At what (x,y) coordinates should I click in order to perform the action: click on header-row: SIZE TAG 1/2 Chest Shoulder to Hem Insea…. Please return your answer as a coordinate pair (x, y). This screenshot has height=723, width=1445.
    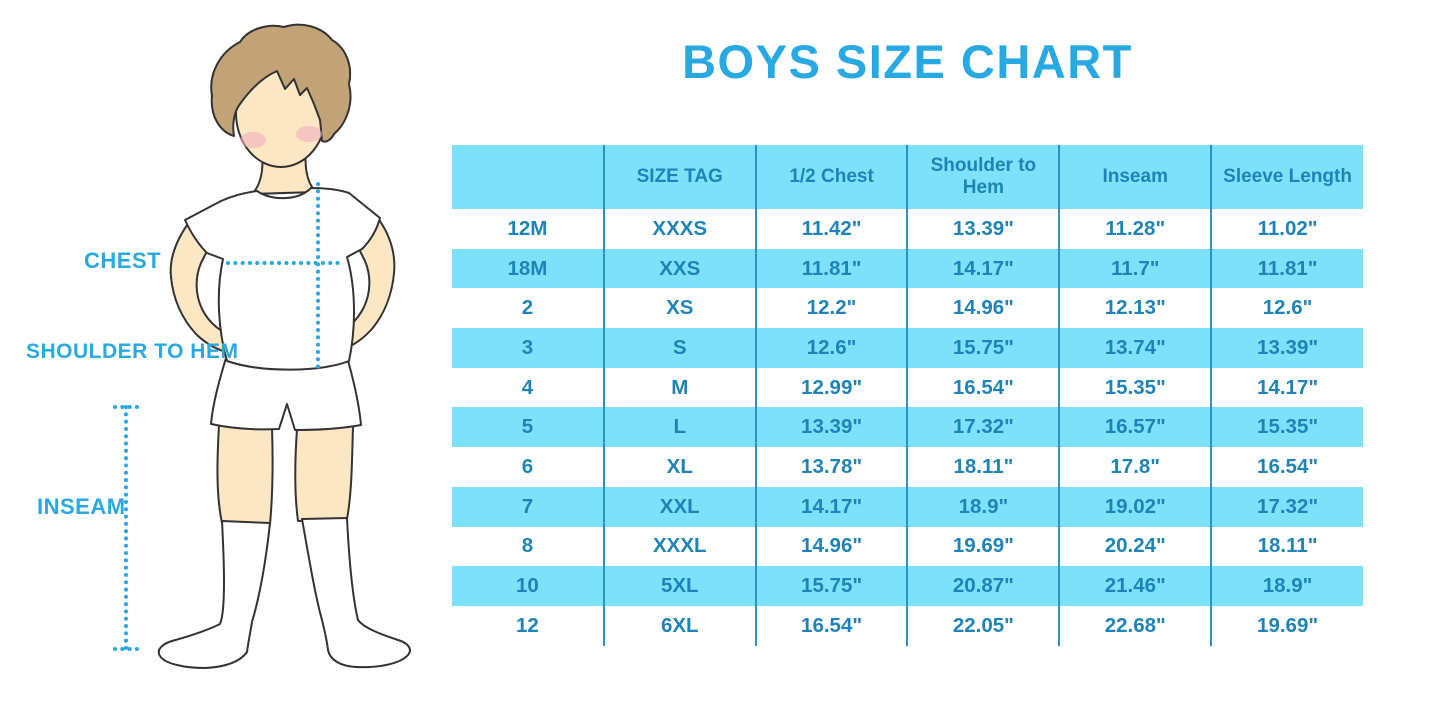
    Looking at the image, I should click on (907, 177).